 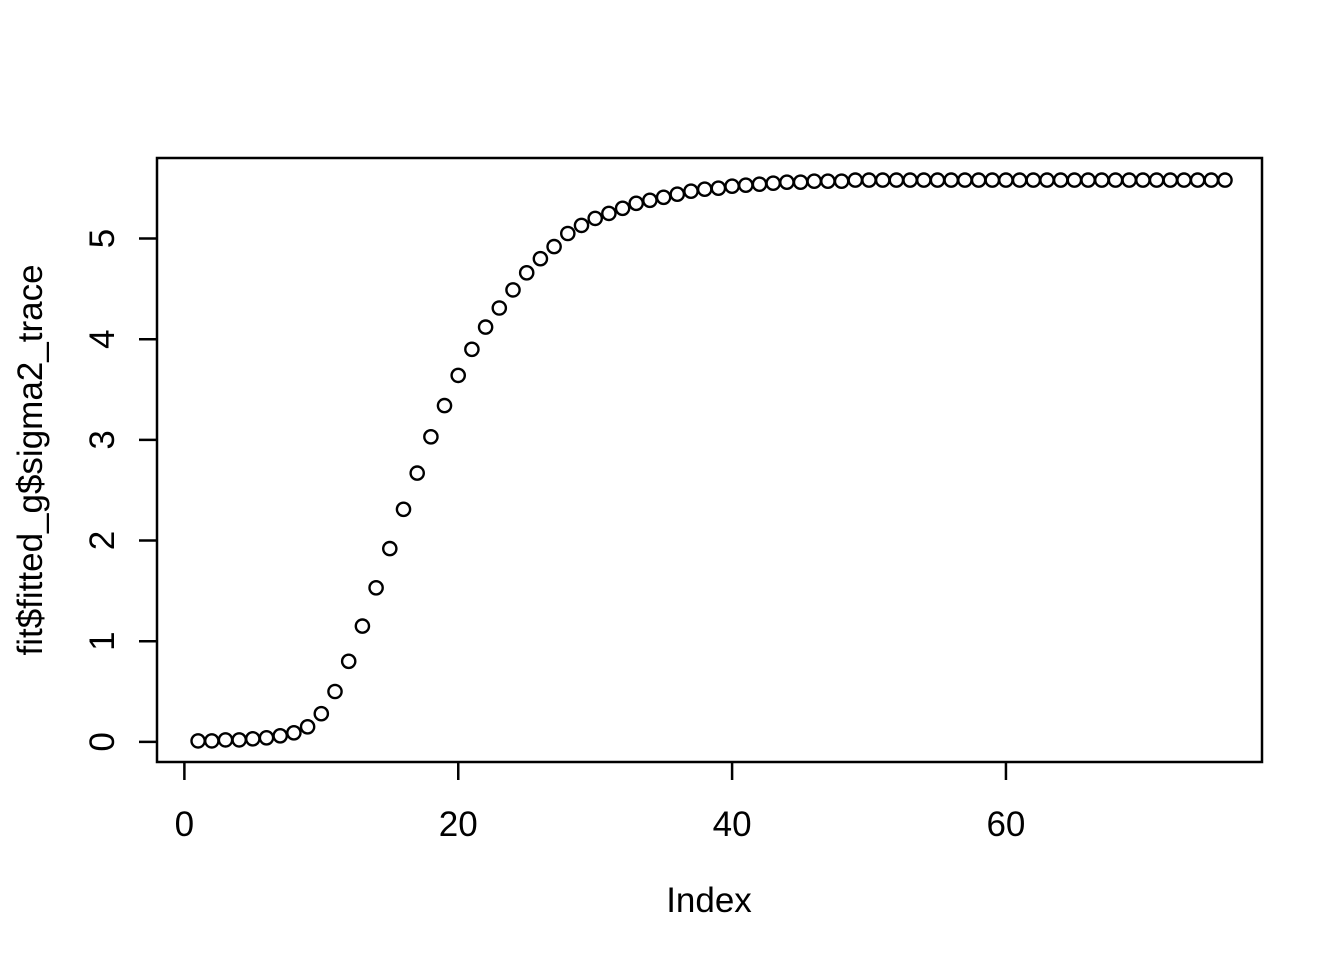 I want to click on x-tick-label: 60, so click(x=1005, y=824).